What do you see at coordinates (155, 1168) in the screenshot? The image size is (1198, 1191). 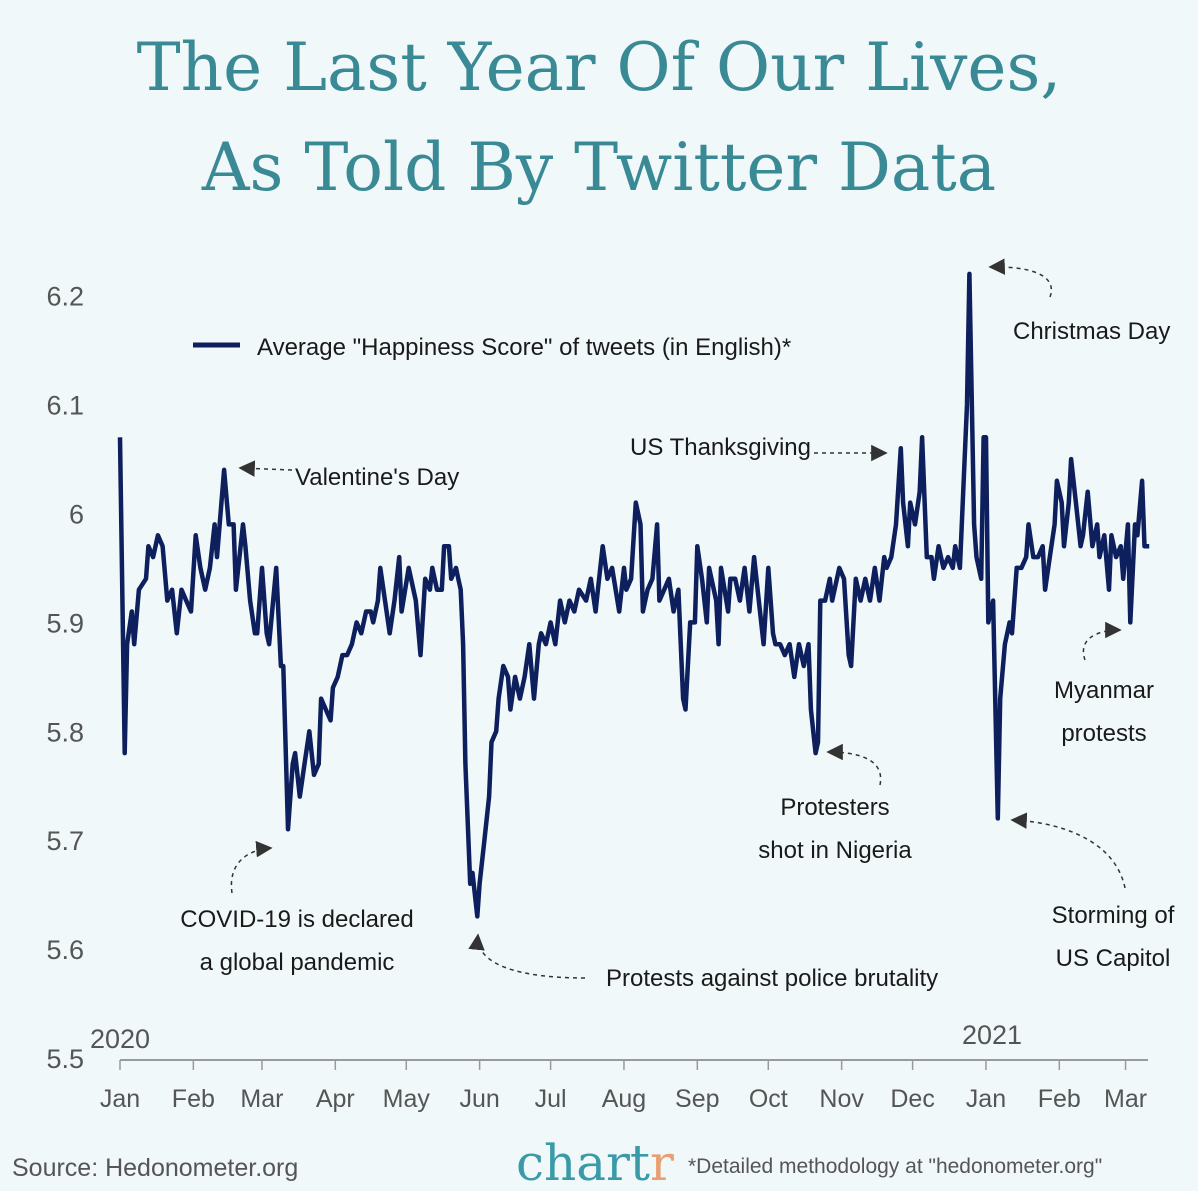 I see `source-label: Source: Hedonometer.org` at bounding box center [155, 1168].